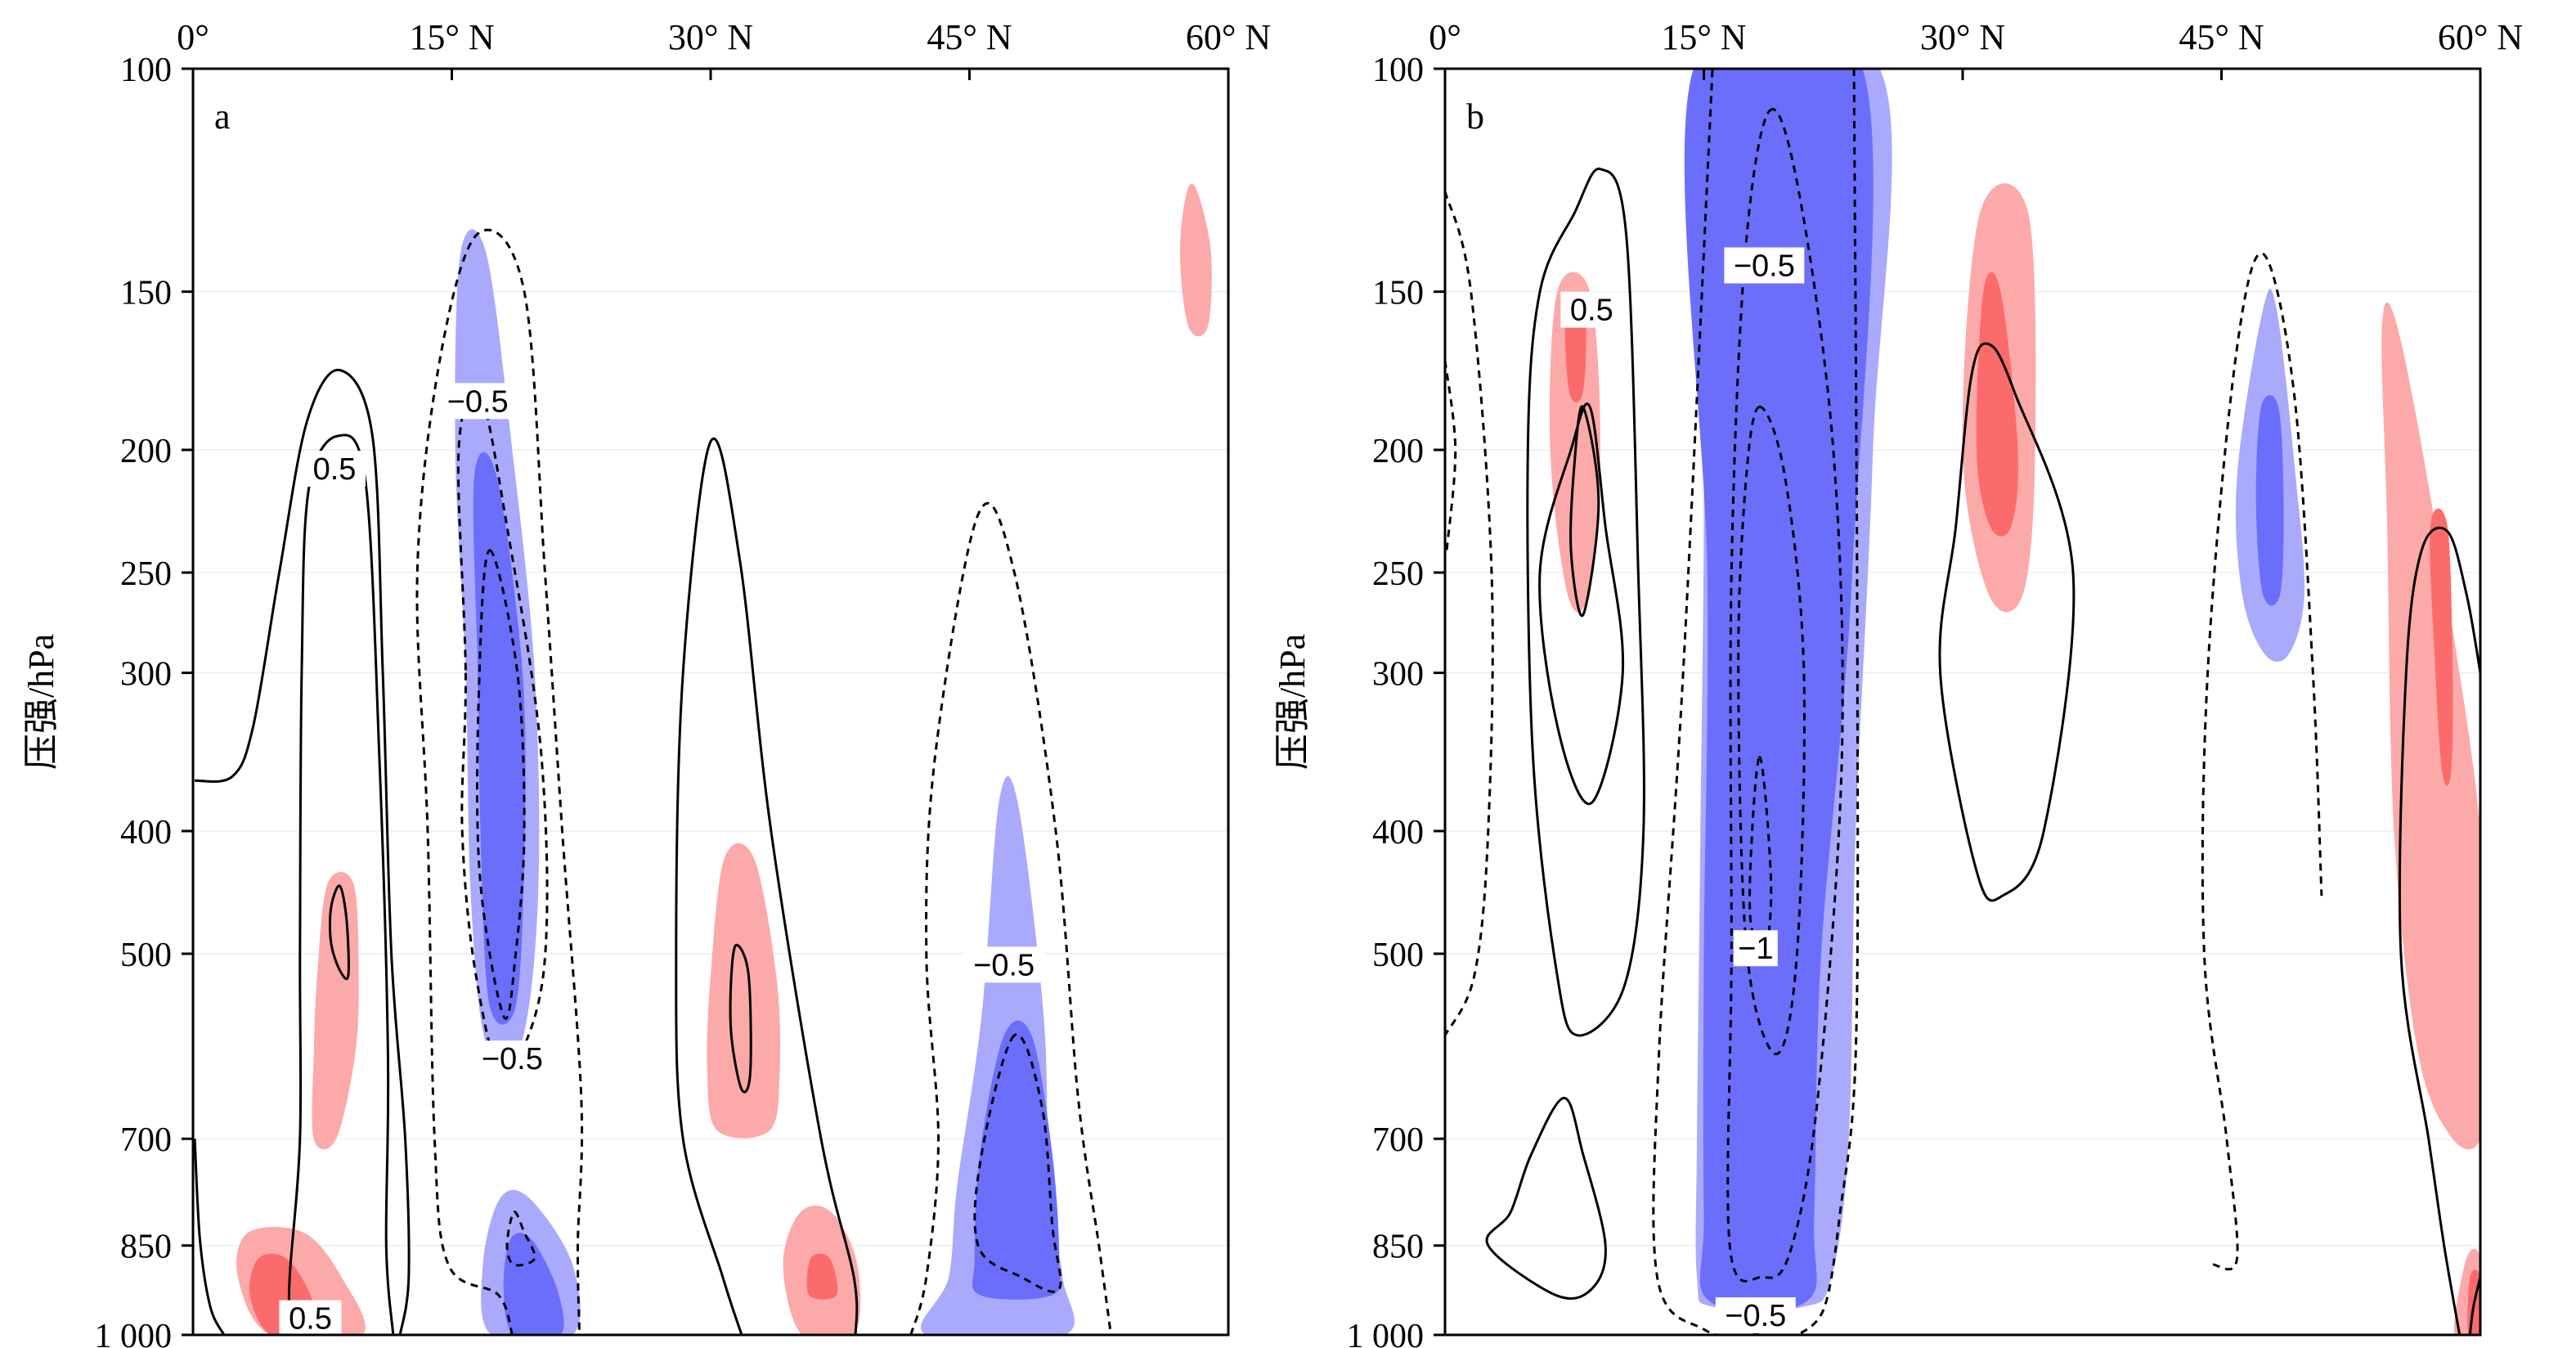 This screenshot has width=2576, height=1348. Describe the element at coordinates (222, 117) in the screenshot. I see `panel-label: a` at that location.